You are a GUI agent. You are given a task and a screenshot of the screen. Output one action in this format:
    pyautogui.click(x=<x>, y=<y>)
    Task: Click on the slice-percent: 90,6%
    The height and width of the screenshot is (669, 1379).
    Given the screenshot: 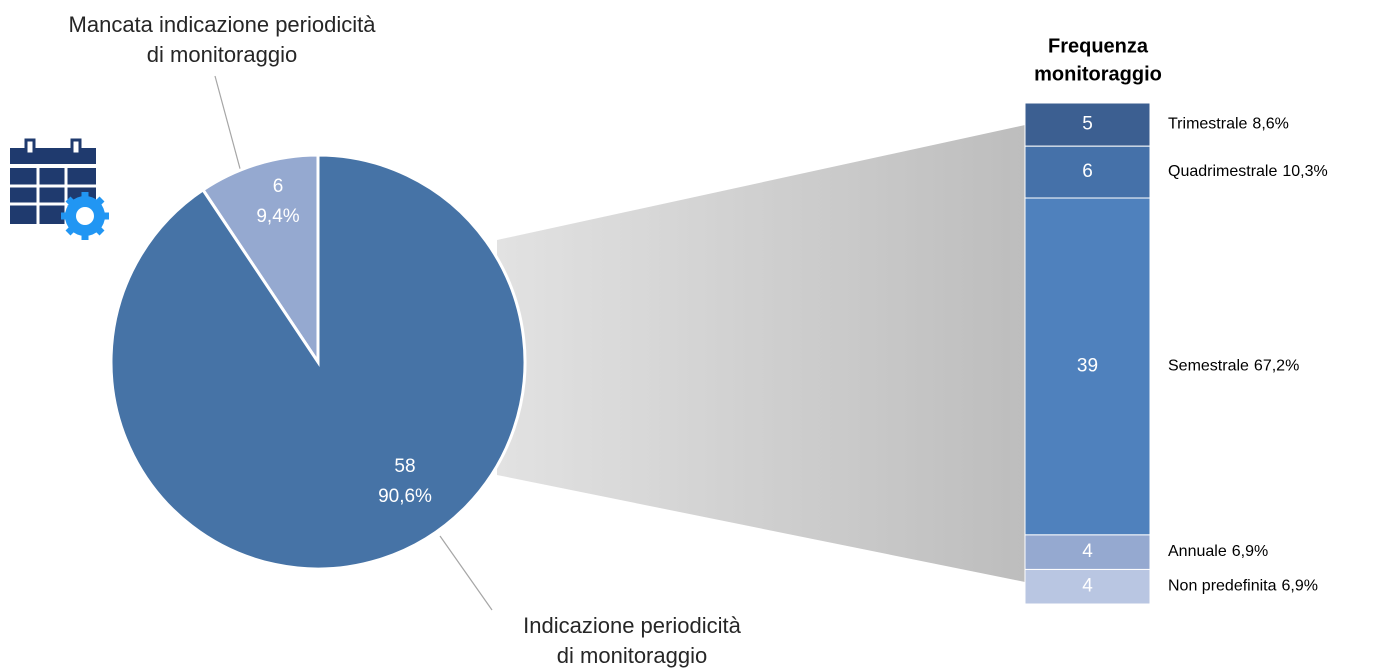 What is the action you would take?
    pyautogui.click(x=405, y=496)
    